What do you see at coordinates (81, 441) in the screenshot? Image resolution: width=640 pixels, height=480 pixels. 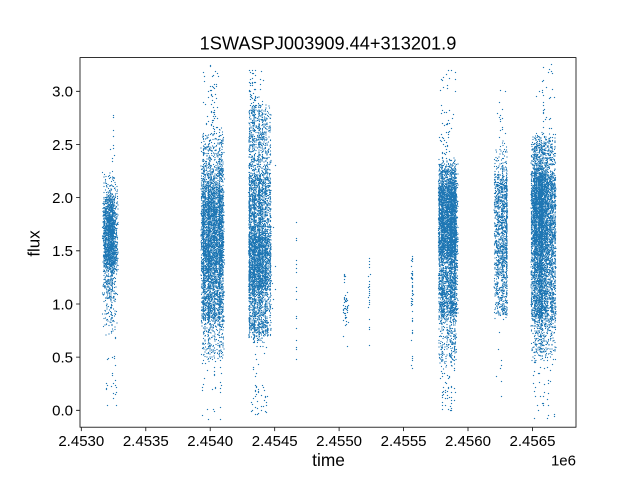 I see `svg-text: 2.4530` at bounding box center [81, 441].